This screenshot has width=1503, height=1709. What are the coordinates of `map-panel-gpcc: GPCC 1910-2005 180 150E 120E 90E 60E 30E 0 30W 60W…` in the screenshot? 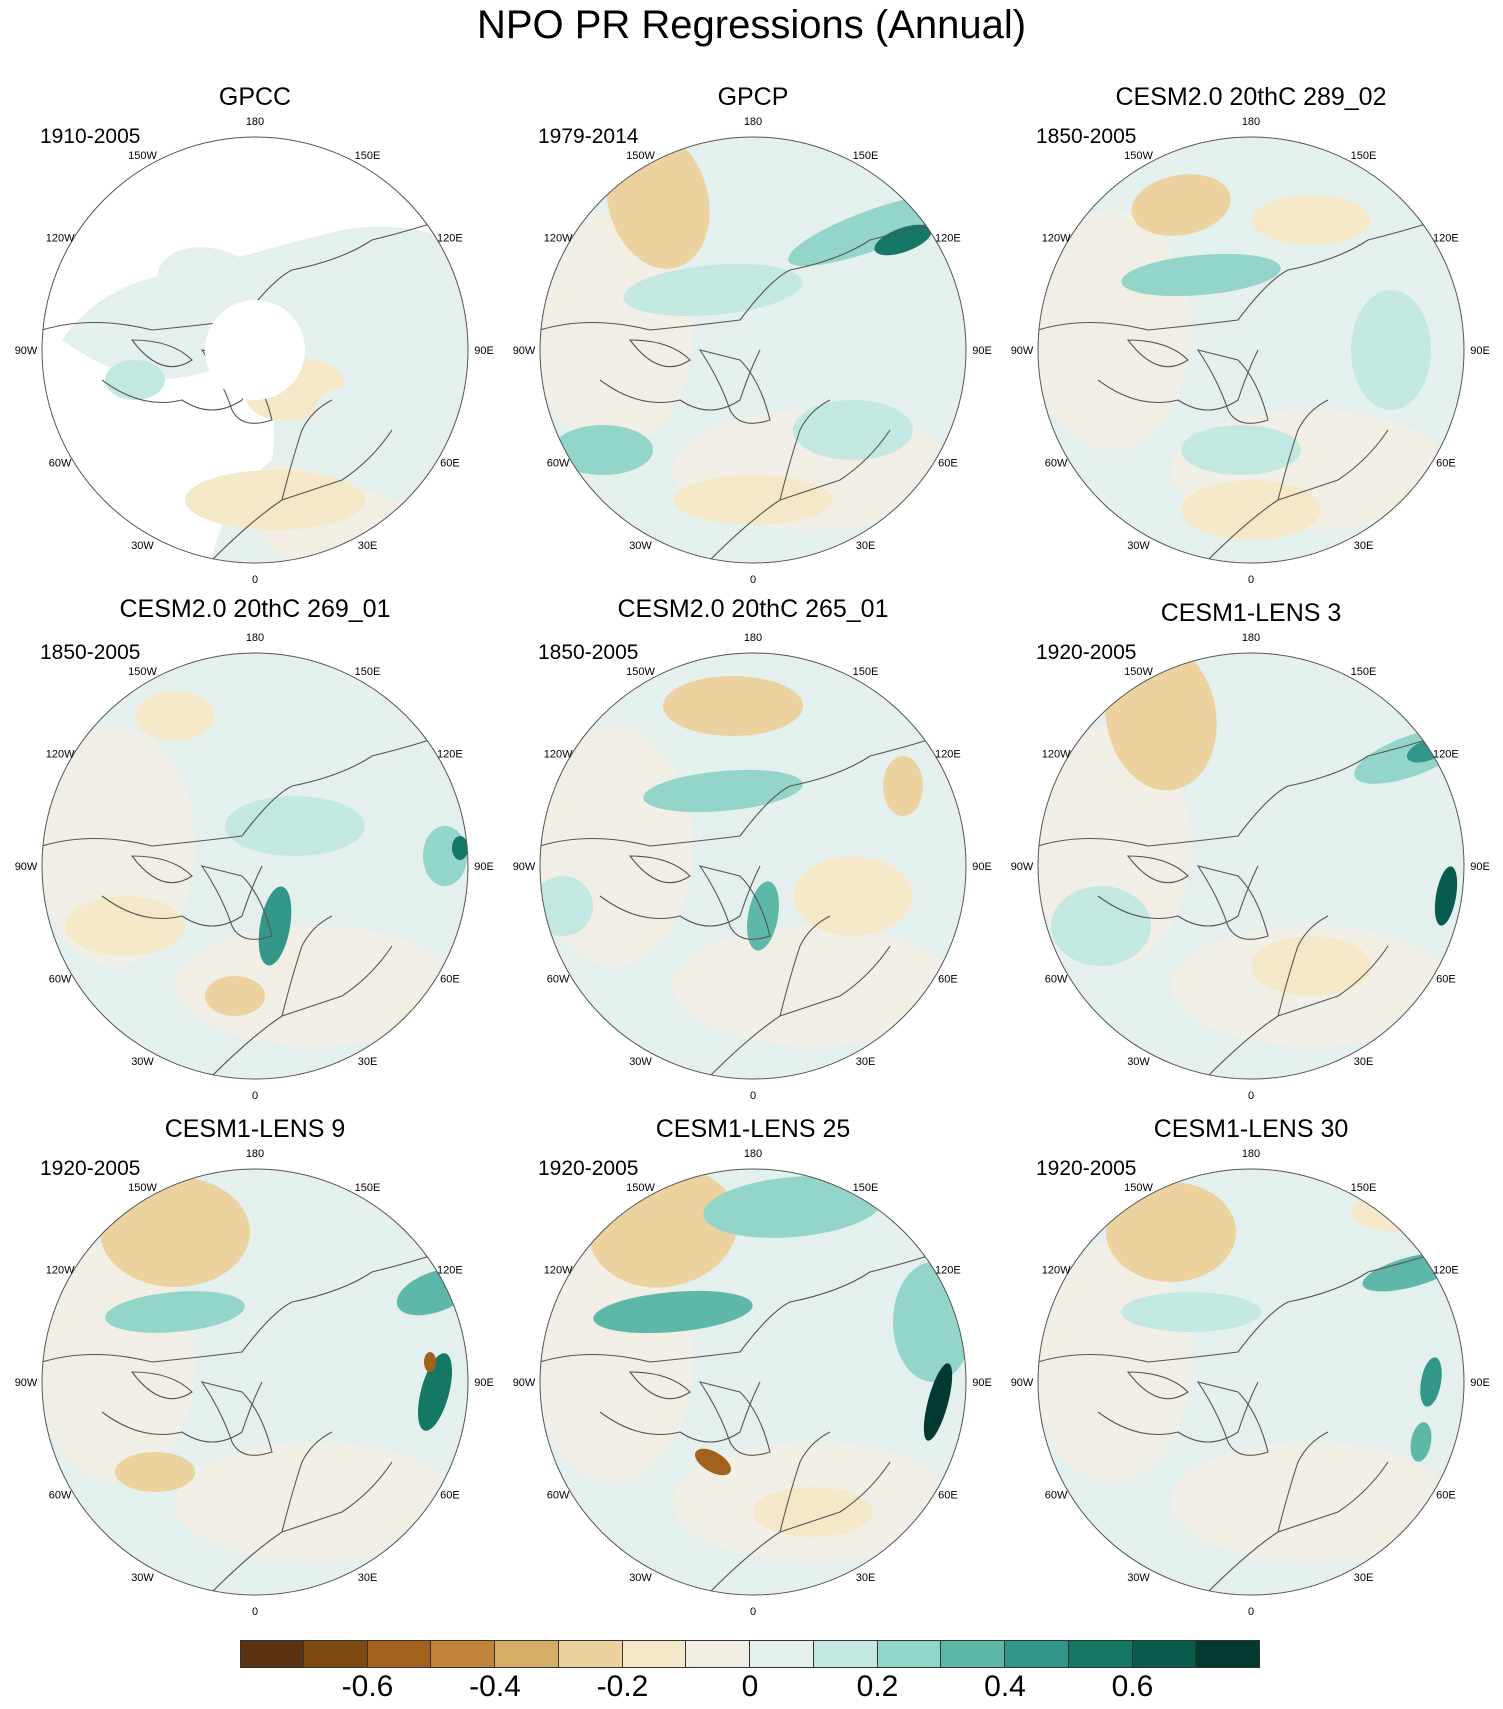 It's located at (278, 338).